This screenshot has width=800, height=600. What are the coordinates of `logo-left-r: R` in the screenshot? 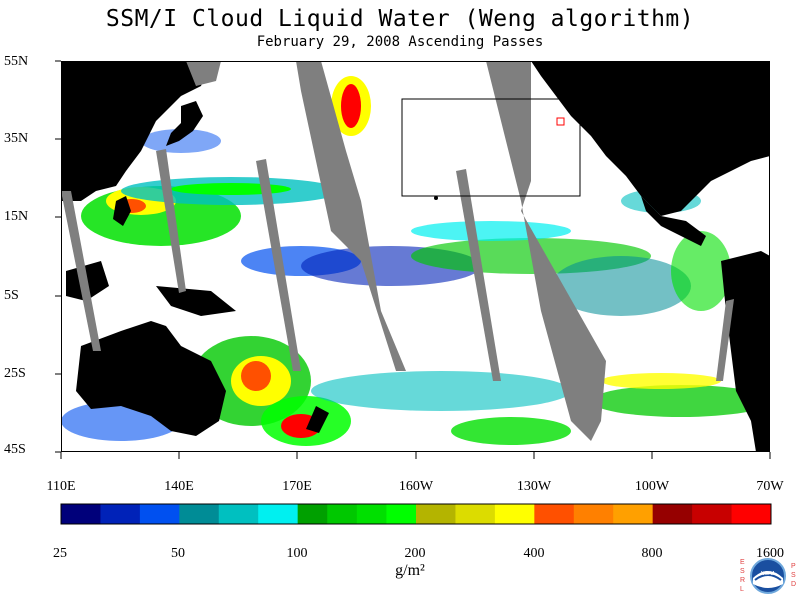 It's located at (742, 580).